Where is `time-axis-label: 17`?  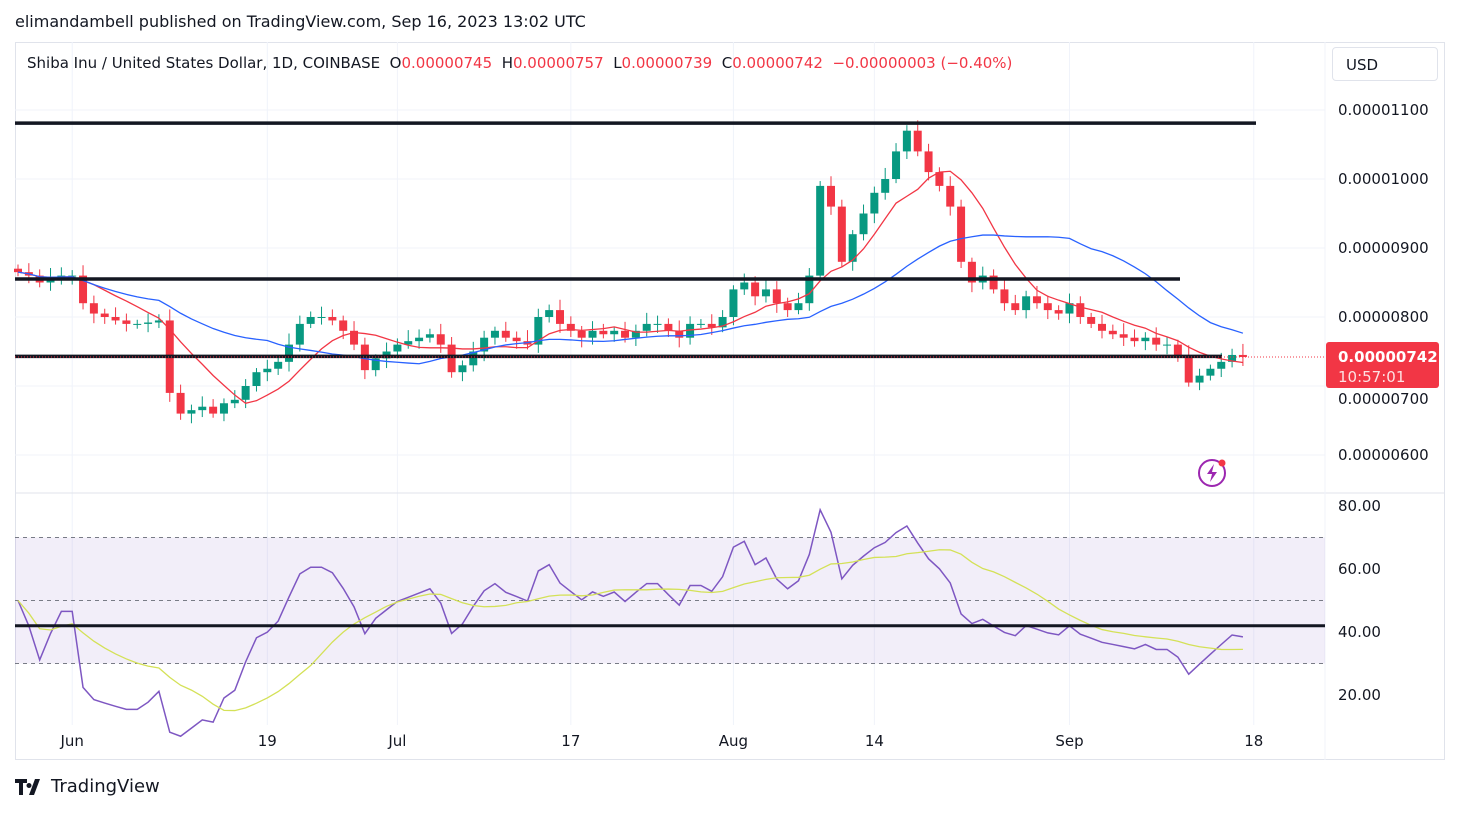 time-axis-label: 17 is located at coordinates (570, 741).